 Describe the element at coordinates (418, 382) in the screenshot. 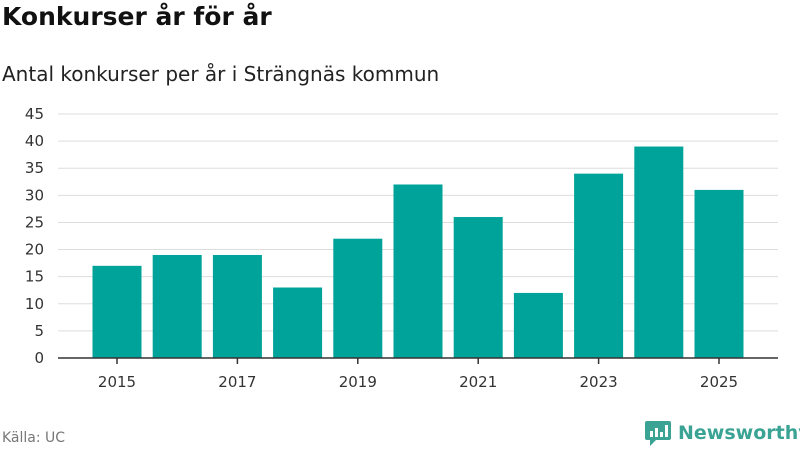

I see `x-axis-tick-labels: 2015 2017 2019 2021 2023 2025` at that location.